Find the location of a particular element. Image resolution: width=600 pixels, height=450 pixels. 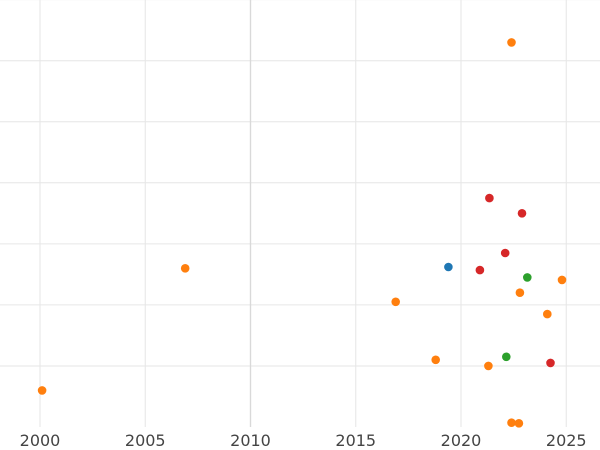

x-tick-label: 2020 is located at coordinates (461, 440).